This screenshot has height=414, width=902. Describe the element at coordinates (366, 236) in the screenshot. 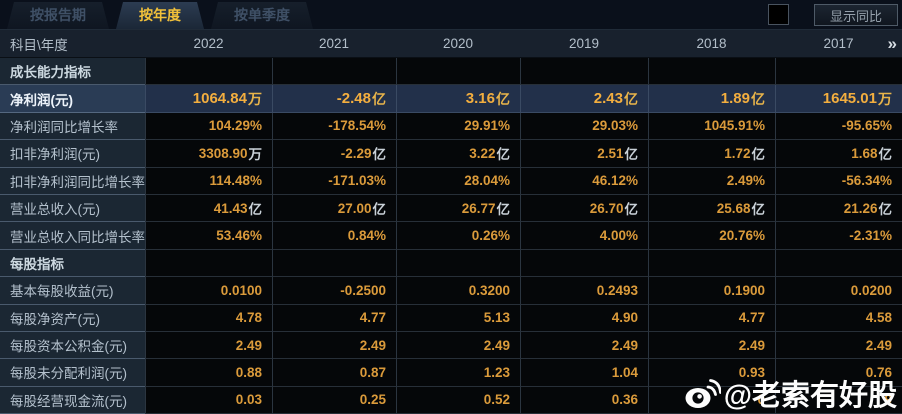

I see `value-number: 0.84%` at that location.